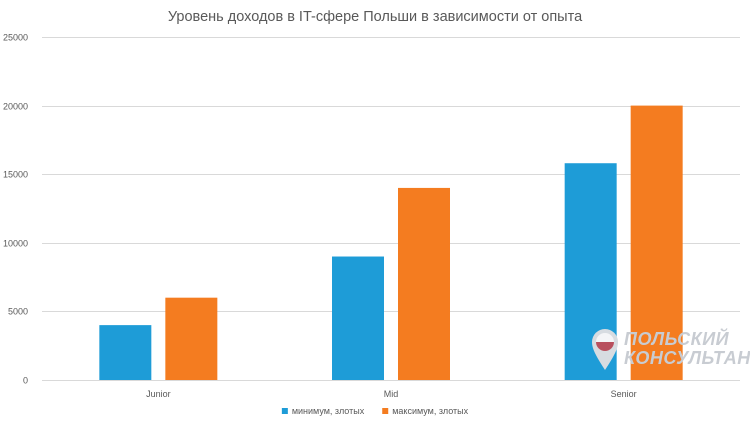 The width and height of the screenshot is (750, 431). Describe the element at coordinates (15, 107) in the screenshot. I see `y-tick-label: 20000` at that location.